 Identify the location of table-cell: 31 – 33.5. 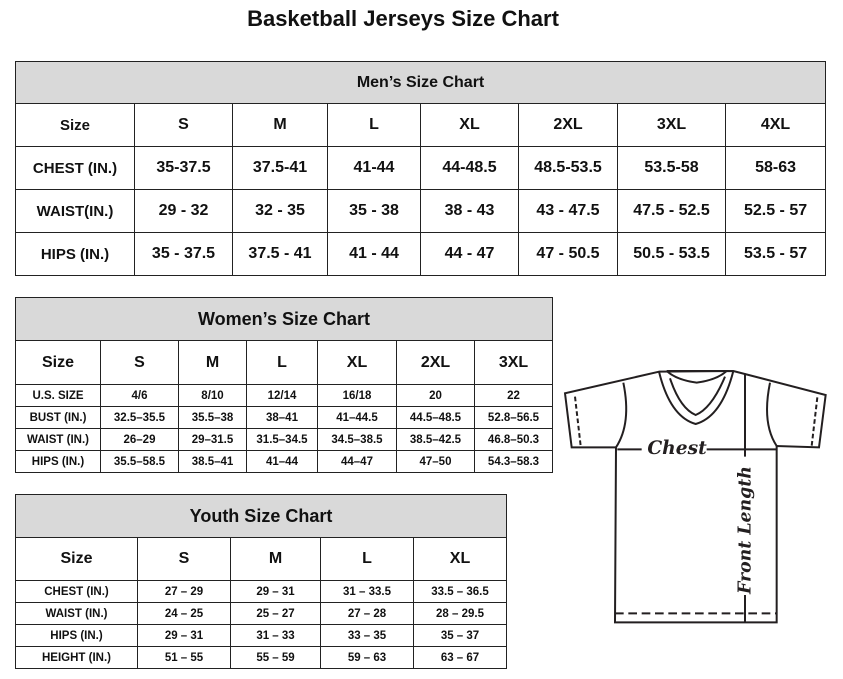
(367, 591).